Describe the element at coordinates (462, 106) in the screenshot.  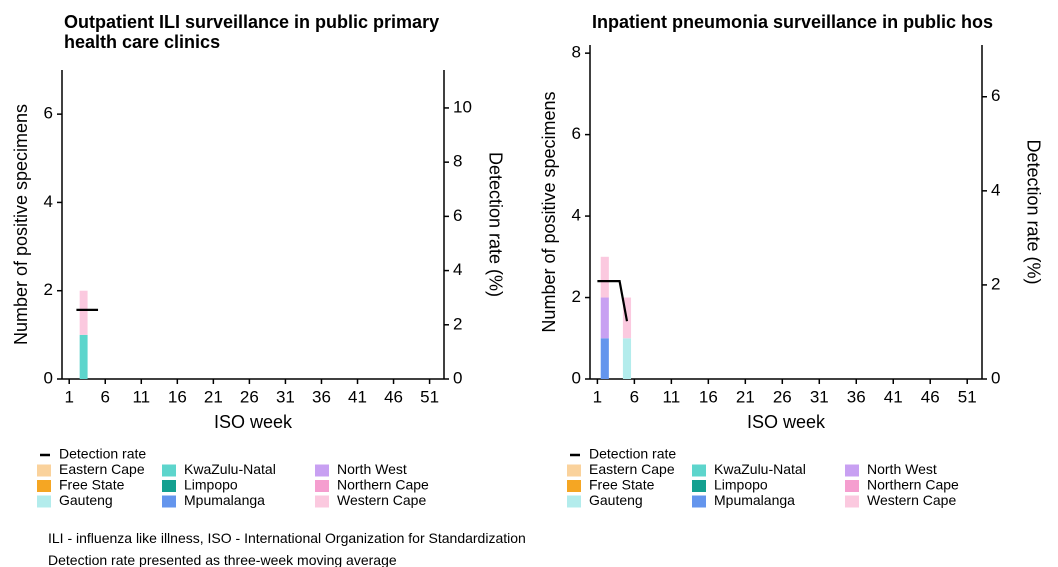
I see `y2-tick-label: 10` at that location.